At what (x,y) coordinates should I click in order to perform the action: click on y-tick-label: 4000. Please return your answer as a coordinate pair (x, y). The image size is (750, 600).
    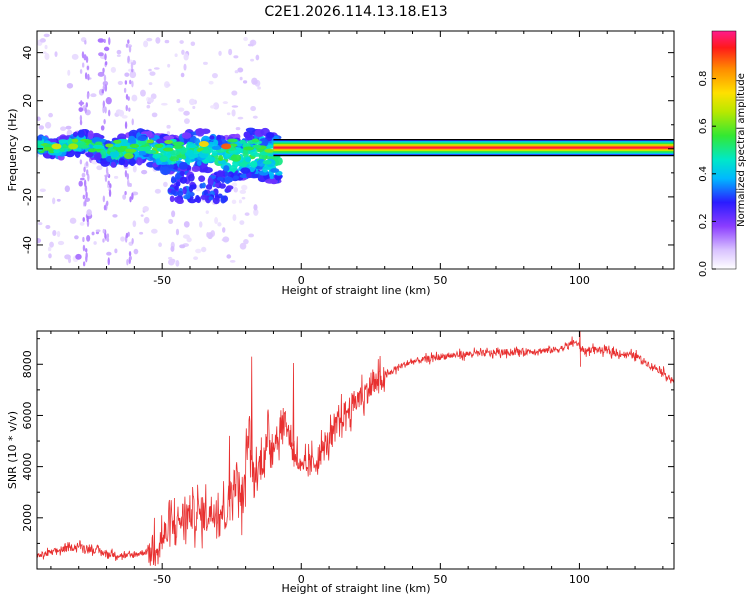
    Looking at the image, I should click on (27, 467).